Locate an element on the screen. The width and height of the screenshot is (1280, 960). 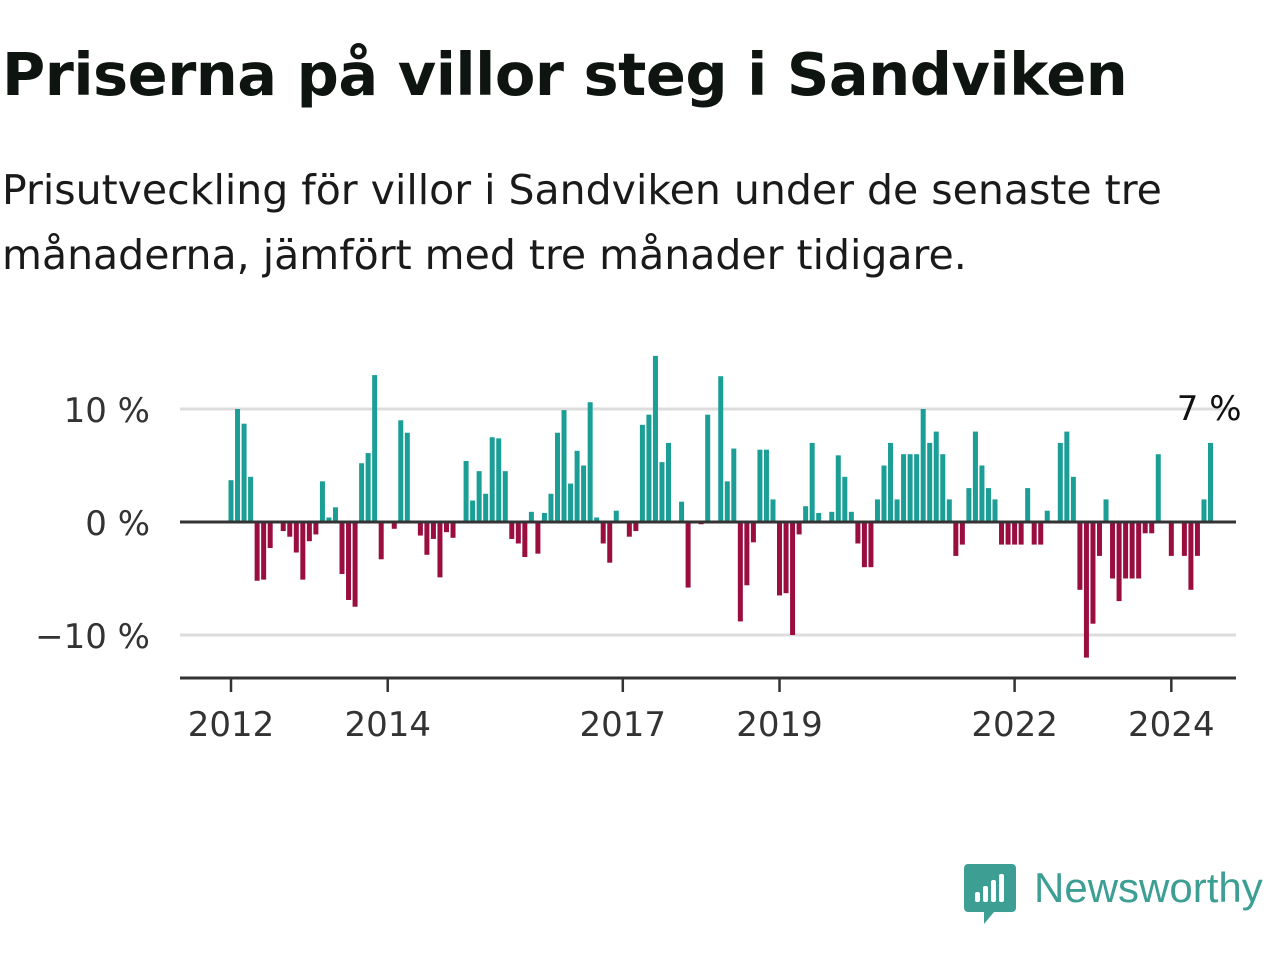
x-tick-label: 2022 is located at coordinates (1014, 725).